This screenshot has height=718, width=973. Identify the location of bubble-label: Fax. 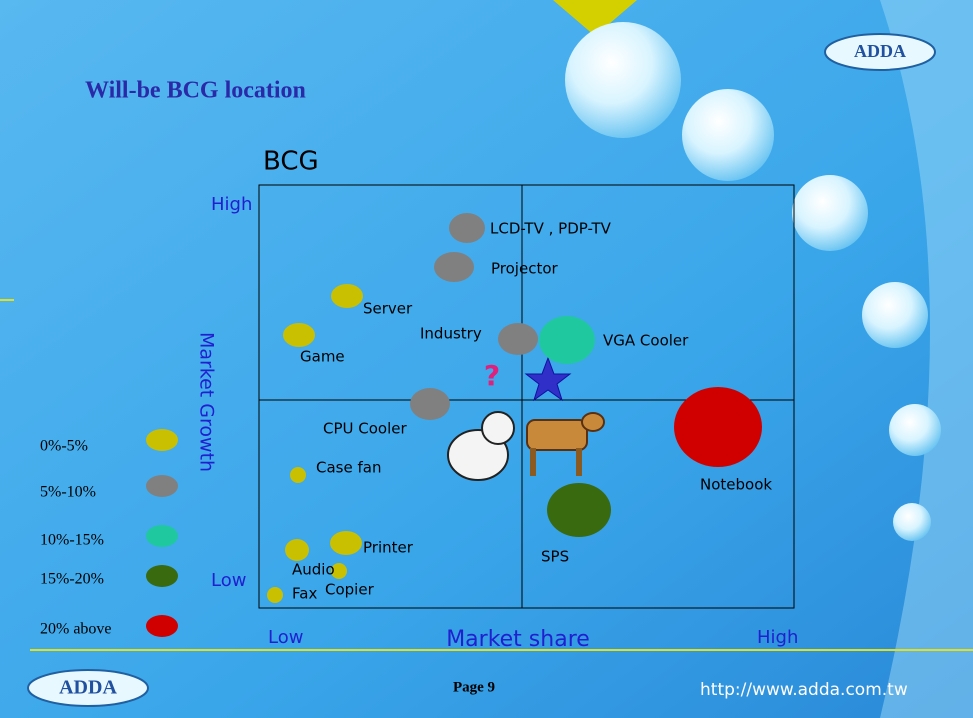
(304, 594).